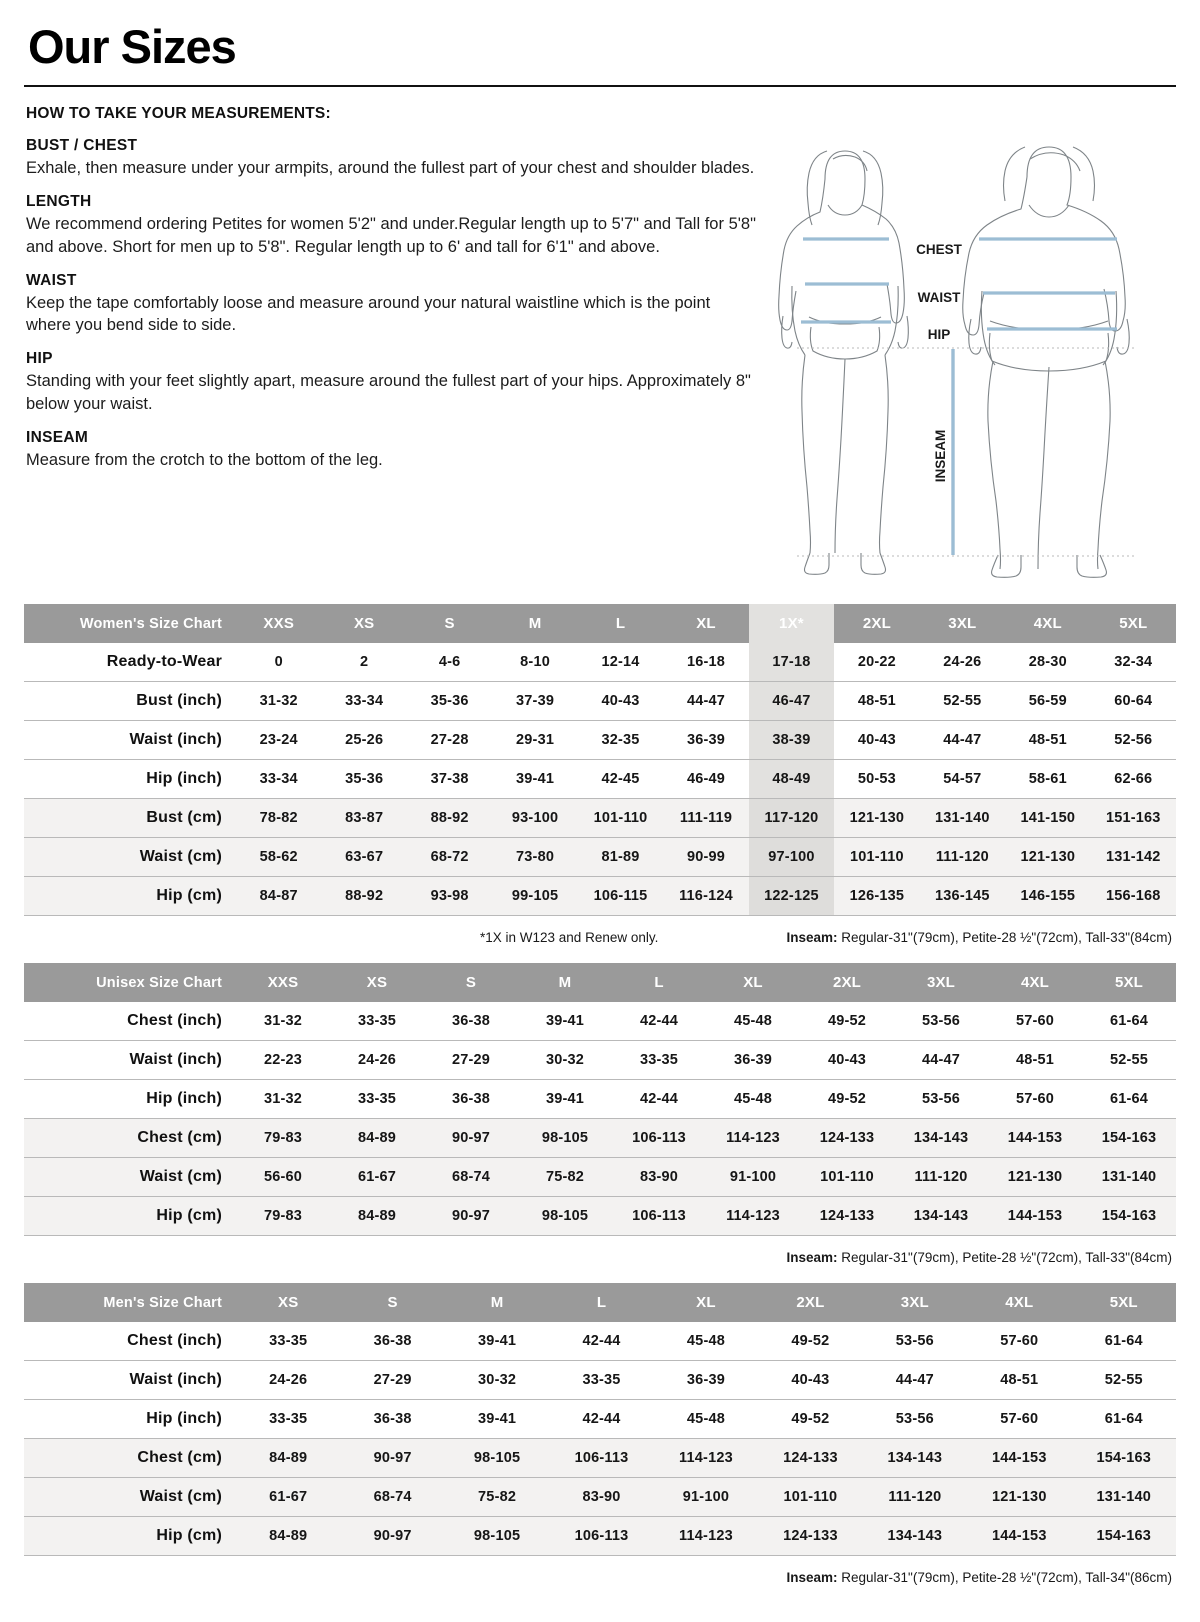 This screenshot has height=1622, width=1200. What do you see at coordinates (791, 896) in the screenshot?
I see `measurement-cell: 122-125` at bounding box center [791, 896].